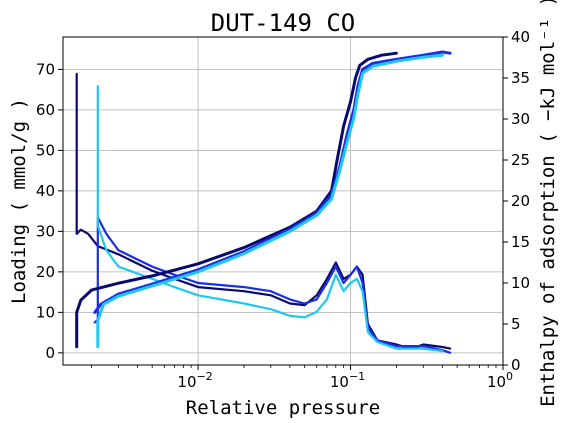  Describe the element at coordinates (520, 283) in the screenshot. I see `y2-tick-label: 10` at that location.